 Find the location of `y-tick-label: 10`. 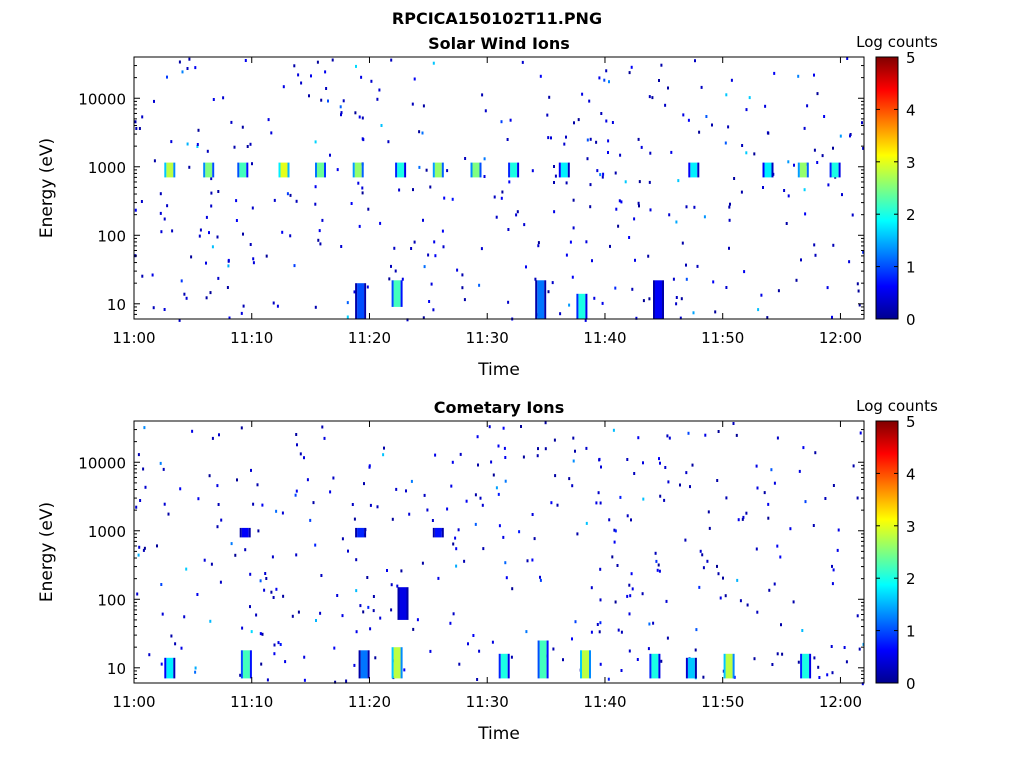

y-tick-label: 10 is located at coordinates (116, 305).